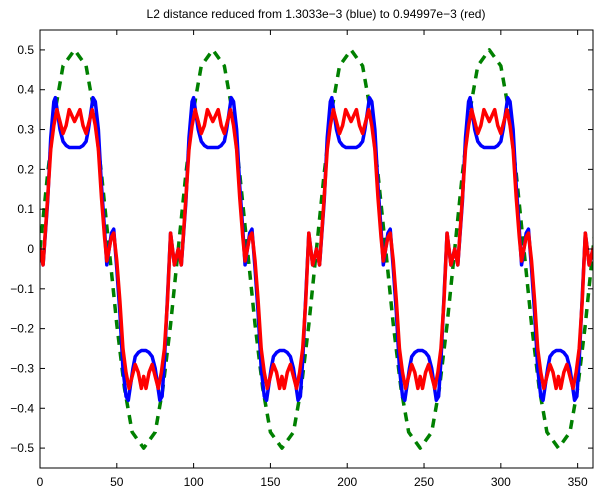 Image resolution: width=597 pixels, height=497 pixels. What do you see at coordinates (22, 368) in the screenshot?
I see `y-tick-label: −0.3` at bounding box center [22, 368].